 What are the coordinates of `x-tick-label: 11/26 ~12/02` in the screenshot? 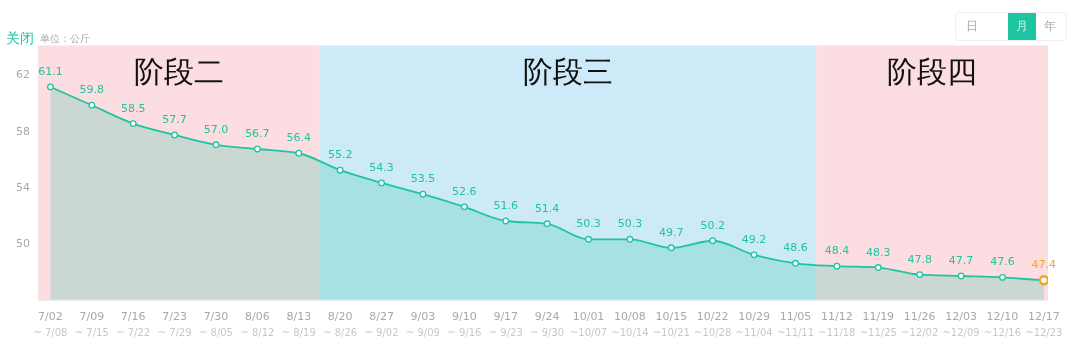 It's located at (920, 324).